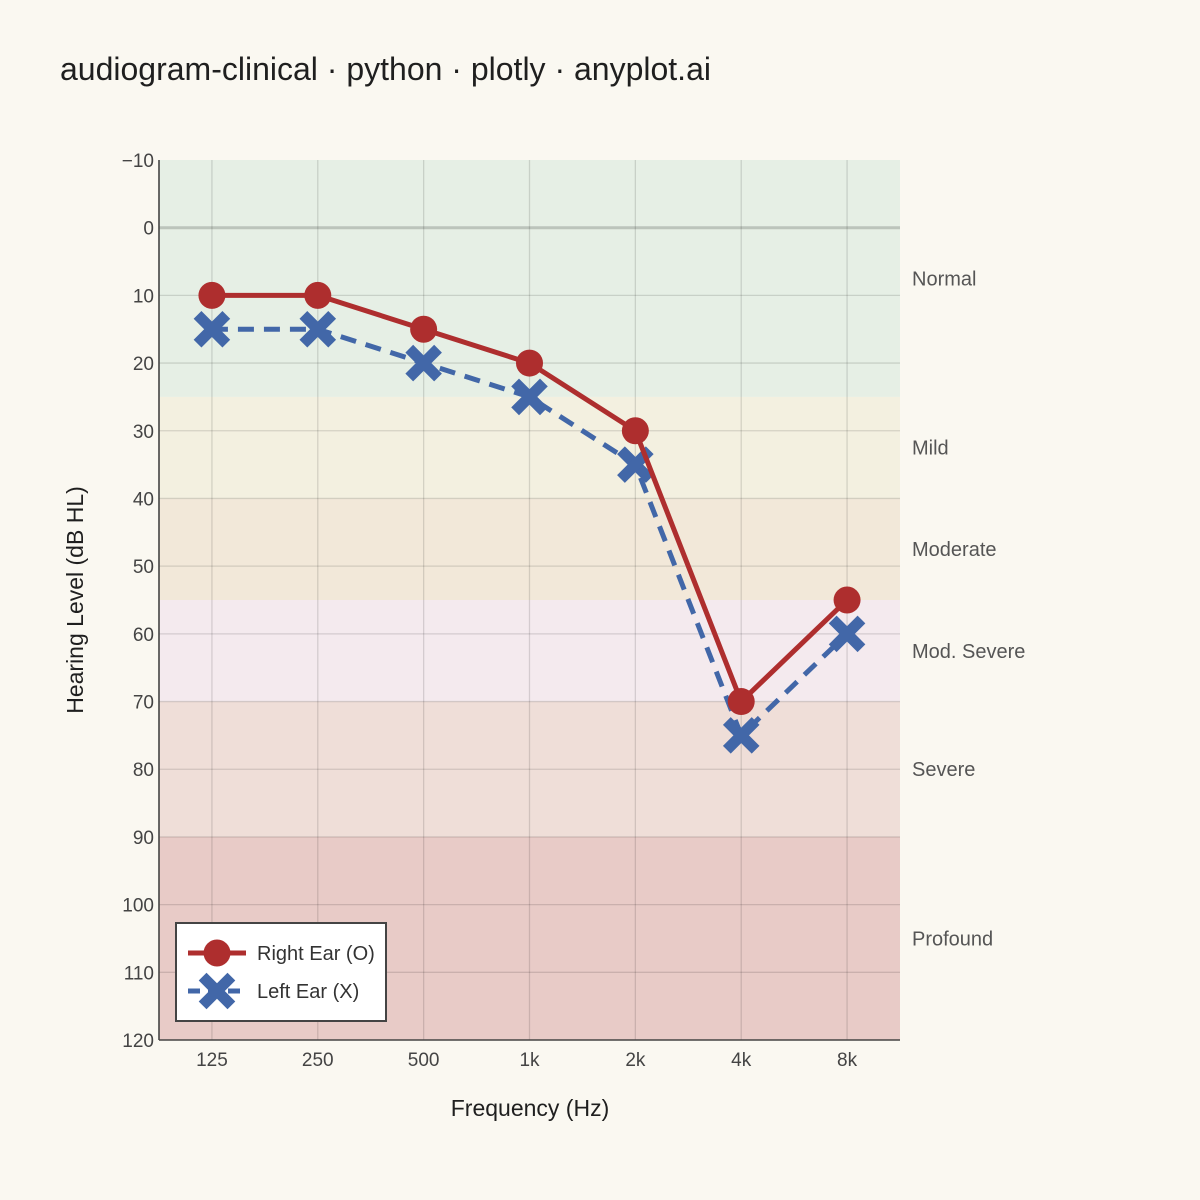 This screenshot has height=1200, width=1200. Describe the element at coordinates (143, 635) in the screenshot. I see `y-tick-label: 60` at that location.